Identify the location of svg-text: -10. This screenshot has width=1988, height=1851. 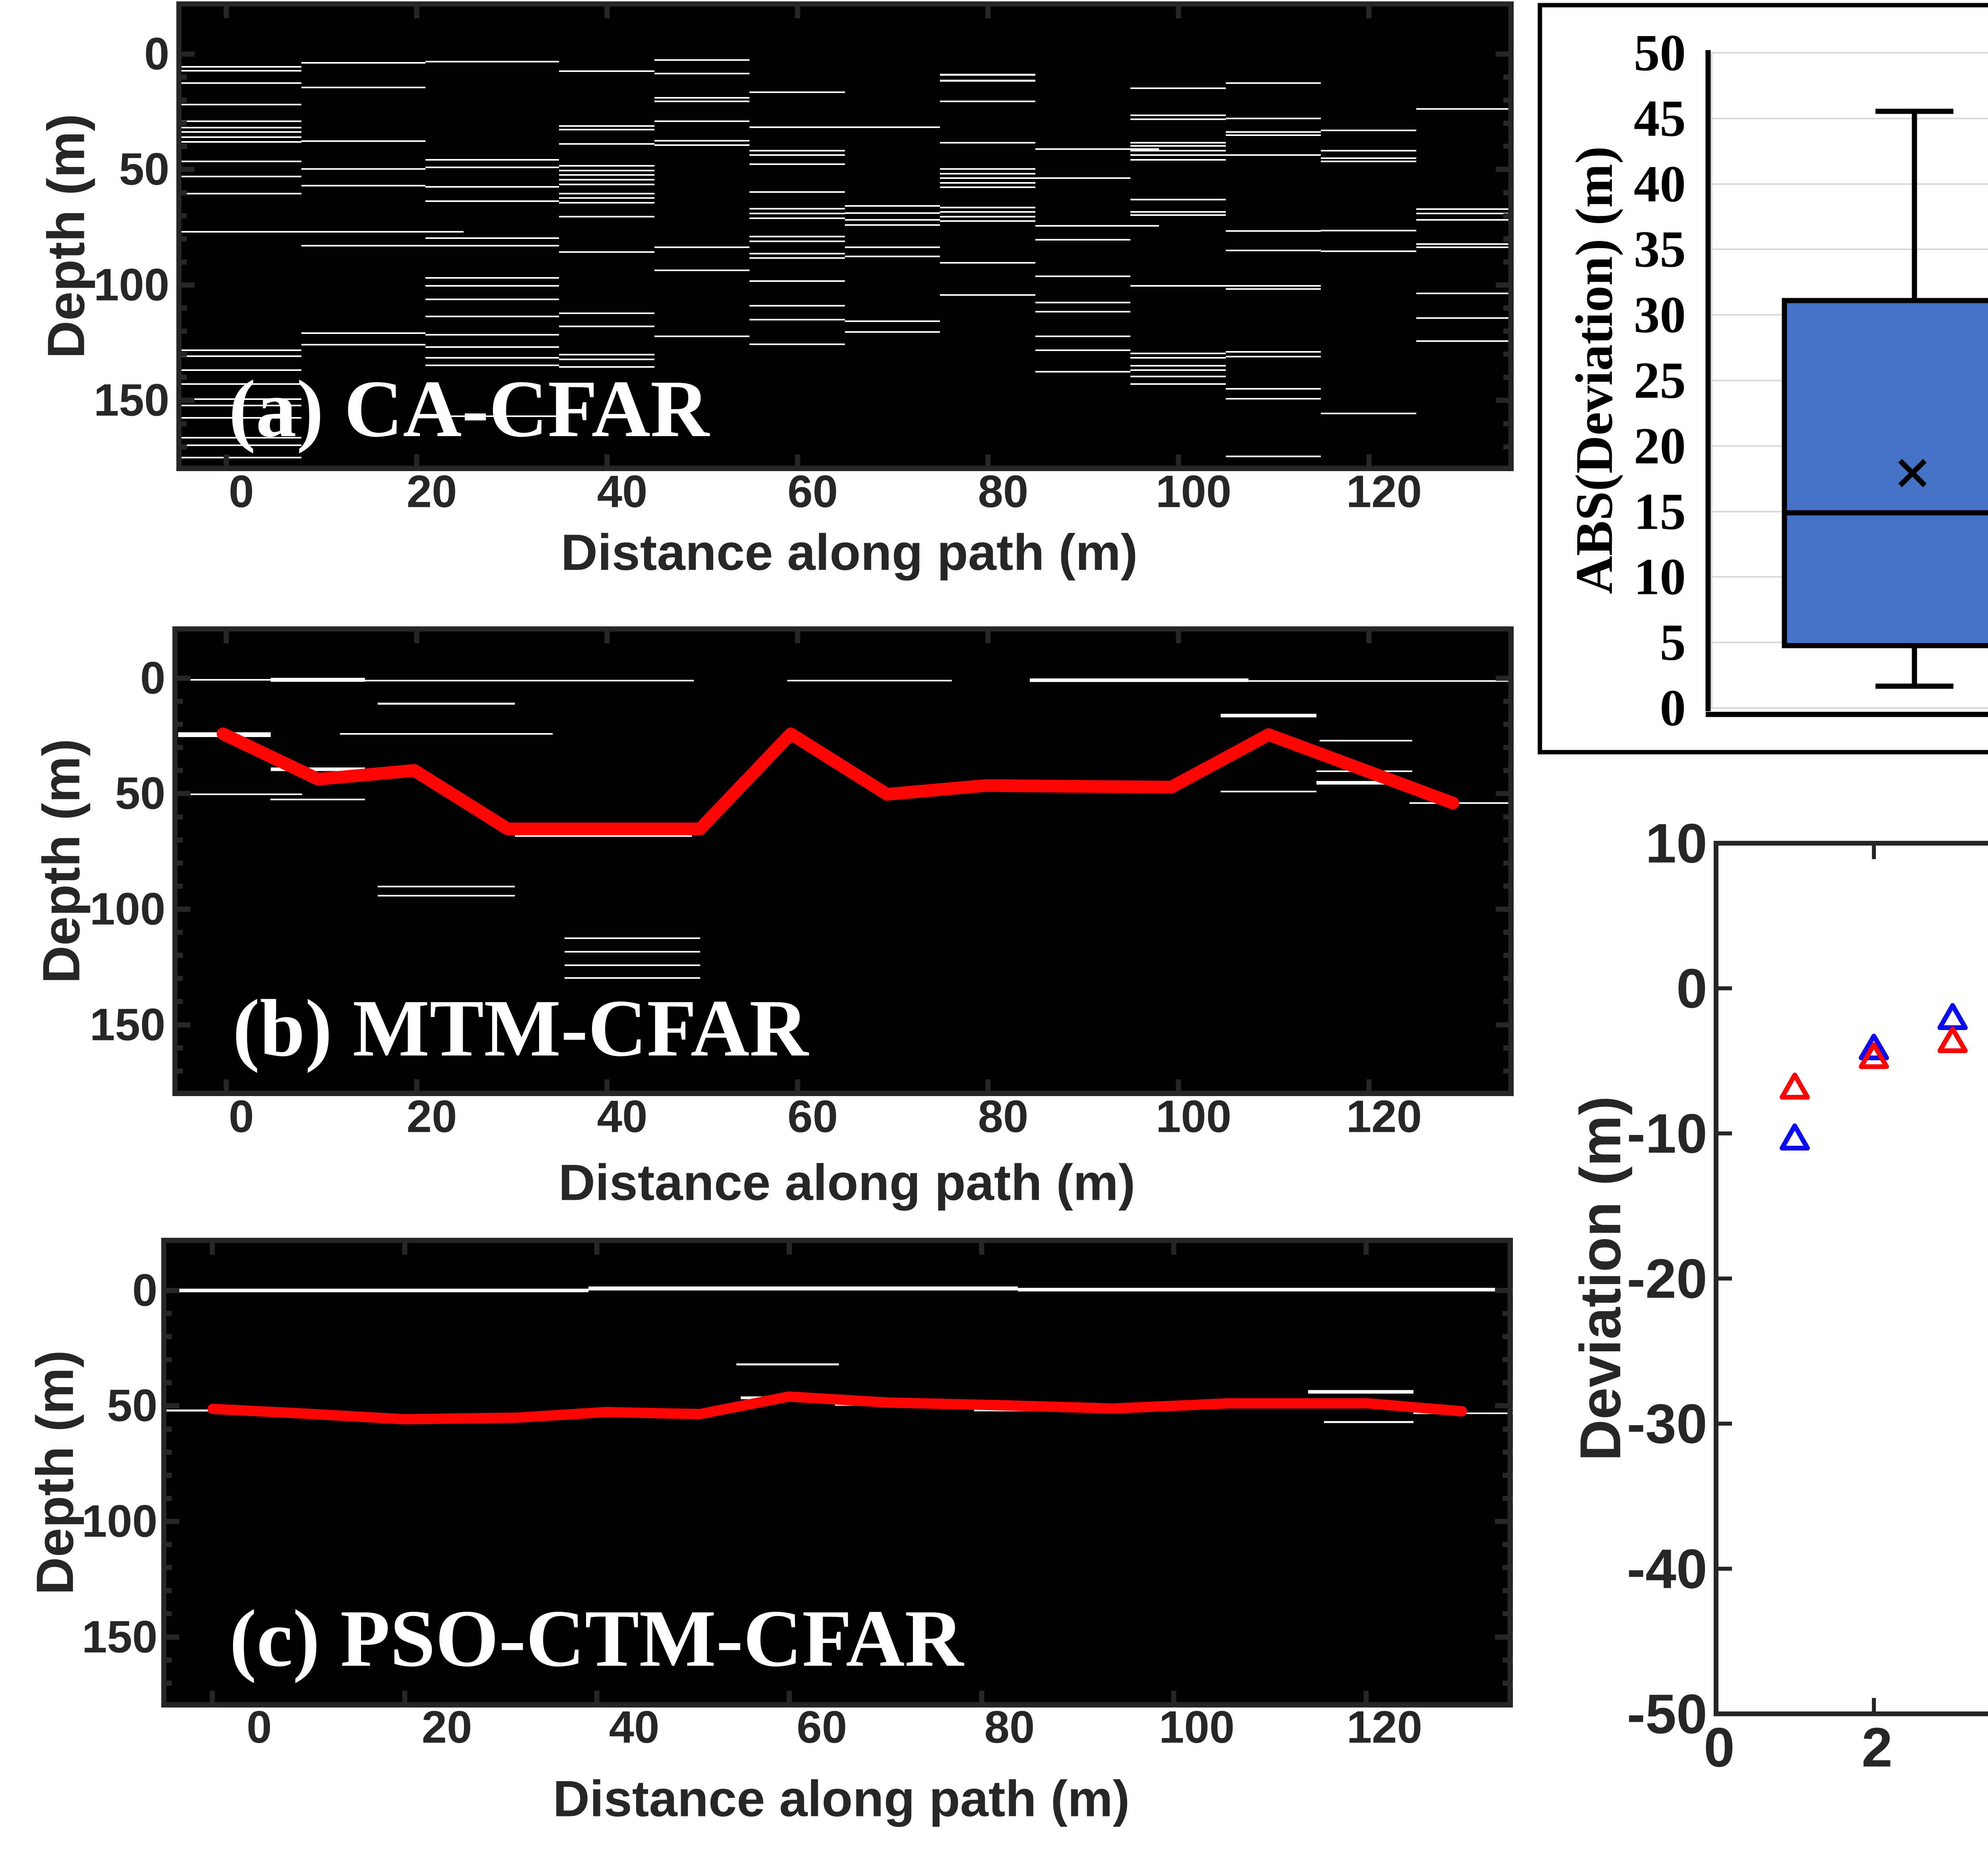
(1667, 1133).